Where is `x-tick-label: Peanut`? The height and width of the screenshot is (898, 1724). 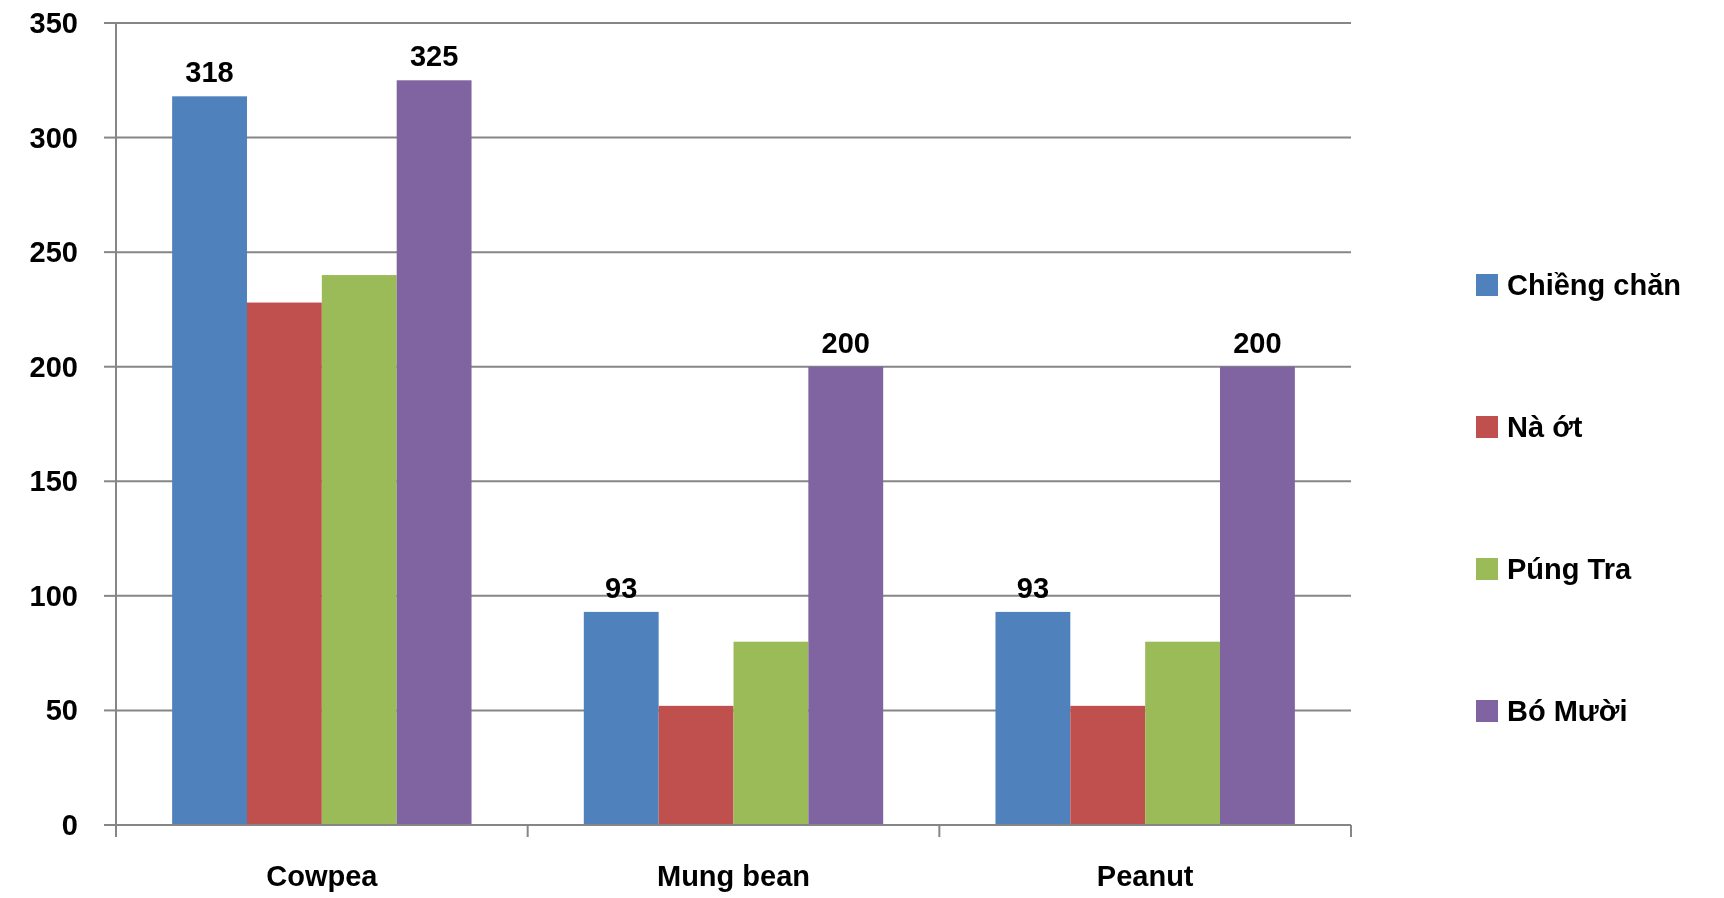
x-tick-label: Peanut is located at coordinates (1145, 876).